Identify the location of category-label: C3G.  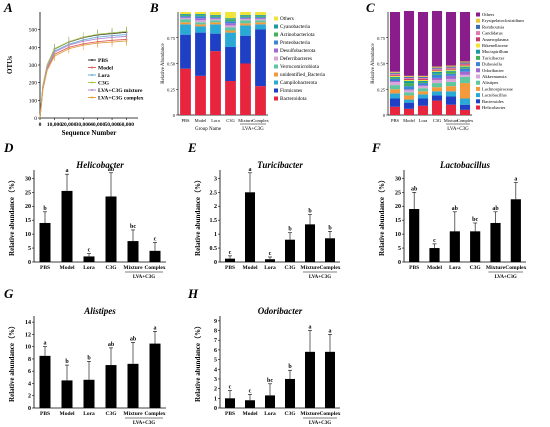
(112, 268).